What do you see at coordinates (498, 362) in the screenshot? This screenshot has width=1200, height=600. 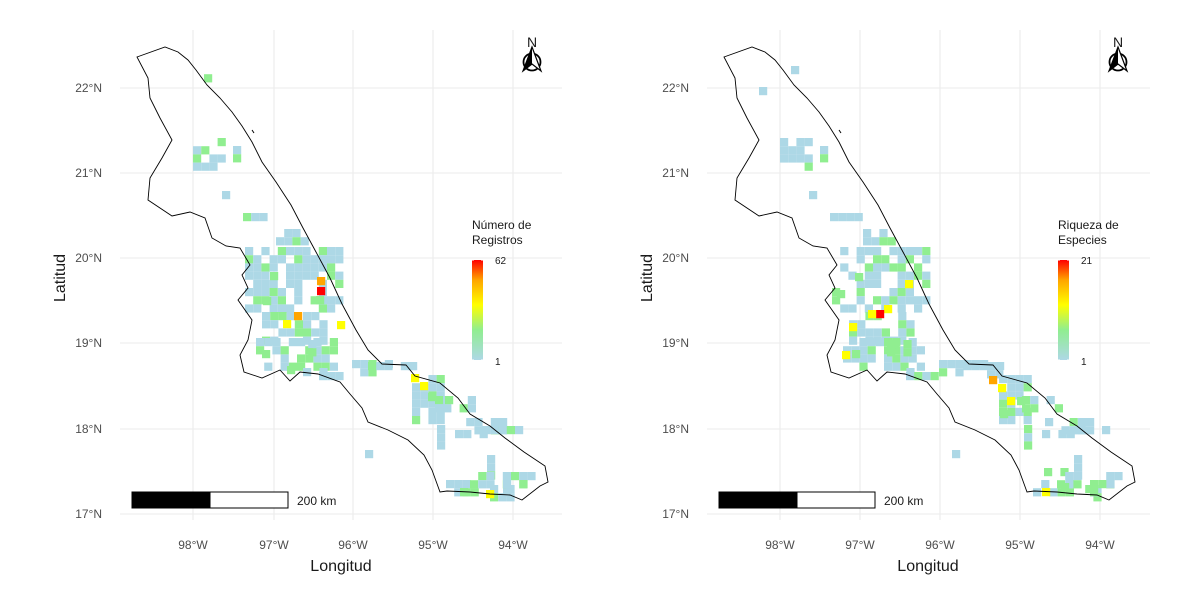 I see `legend-min-label: 1` at bounding box center [498, 362].